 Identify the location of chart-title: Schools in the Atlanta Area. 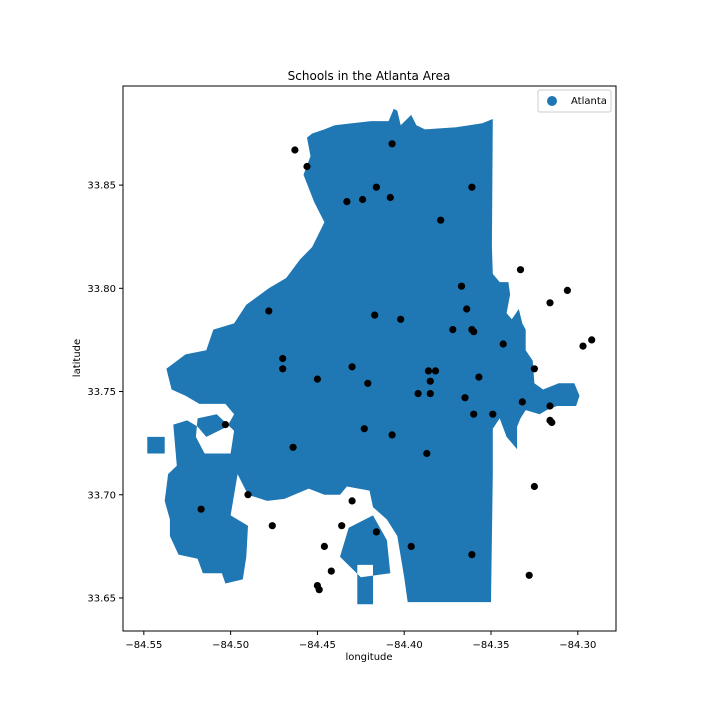
(369, 76).